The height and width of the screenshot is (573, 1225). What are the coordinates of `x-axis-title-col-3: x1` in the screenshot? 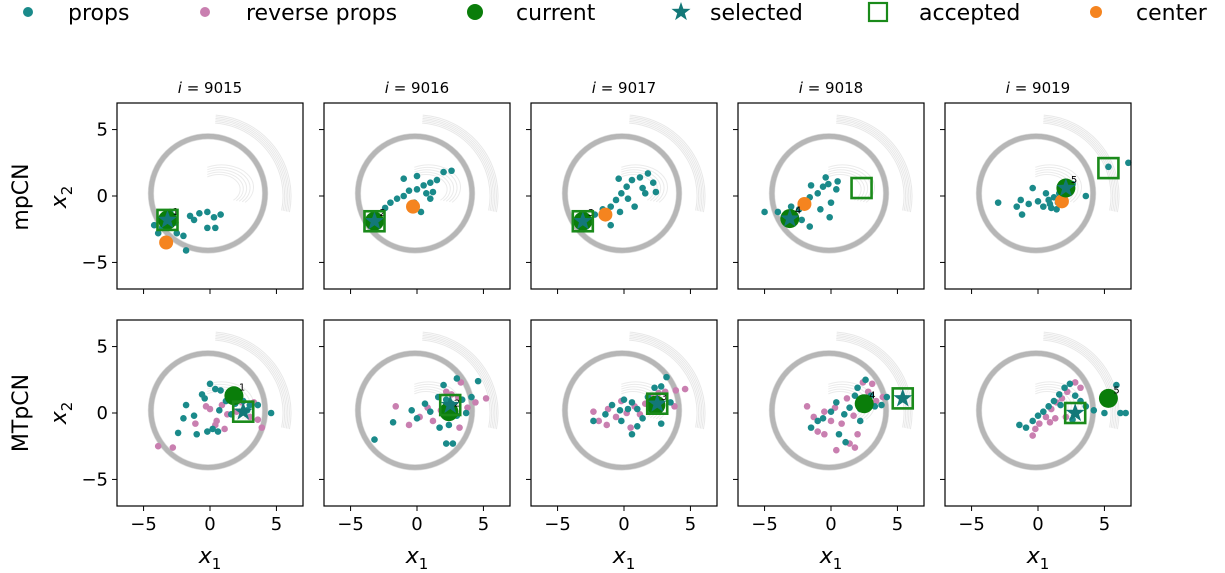 It's located at (624, 558).